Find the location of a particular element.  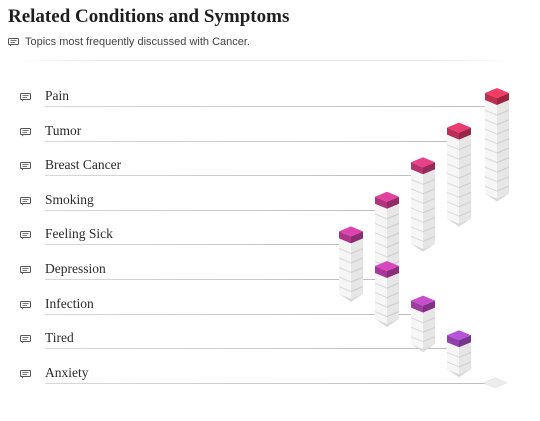

topic-row-tumor: Tumor is located at coordinates (270, 138).